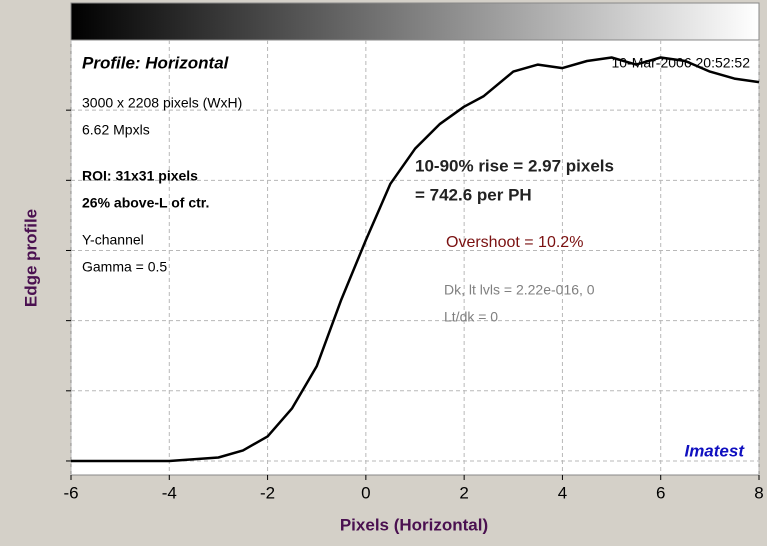 The width and height of the screenshot is (767, 546). What do you see at coordinates (145, 203) in the screenshot?
I see `info: 26% above-L of ctr.` at bounding box center [145, 203].